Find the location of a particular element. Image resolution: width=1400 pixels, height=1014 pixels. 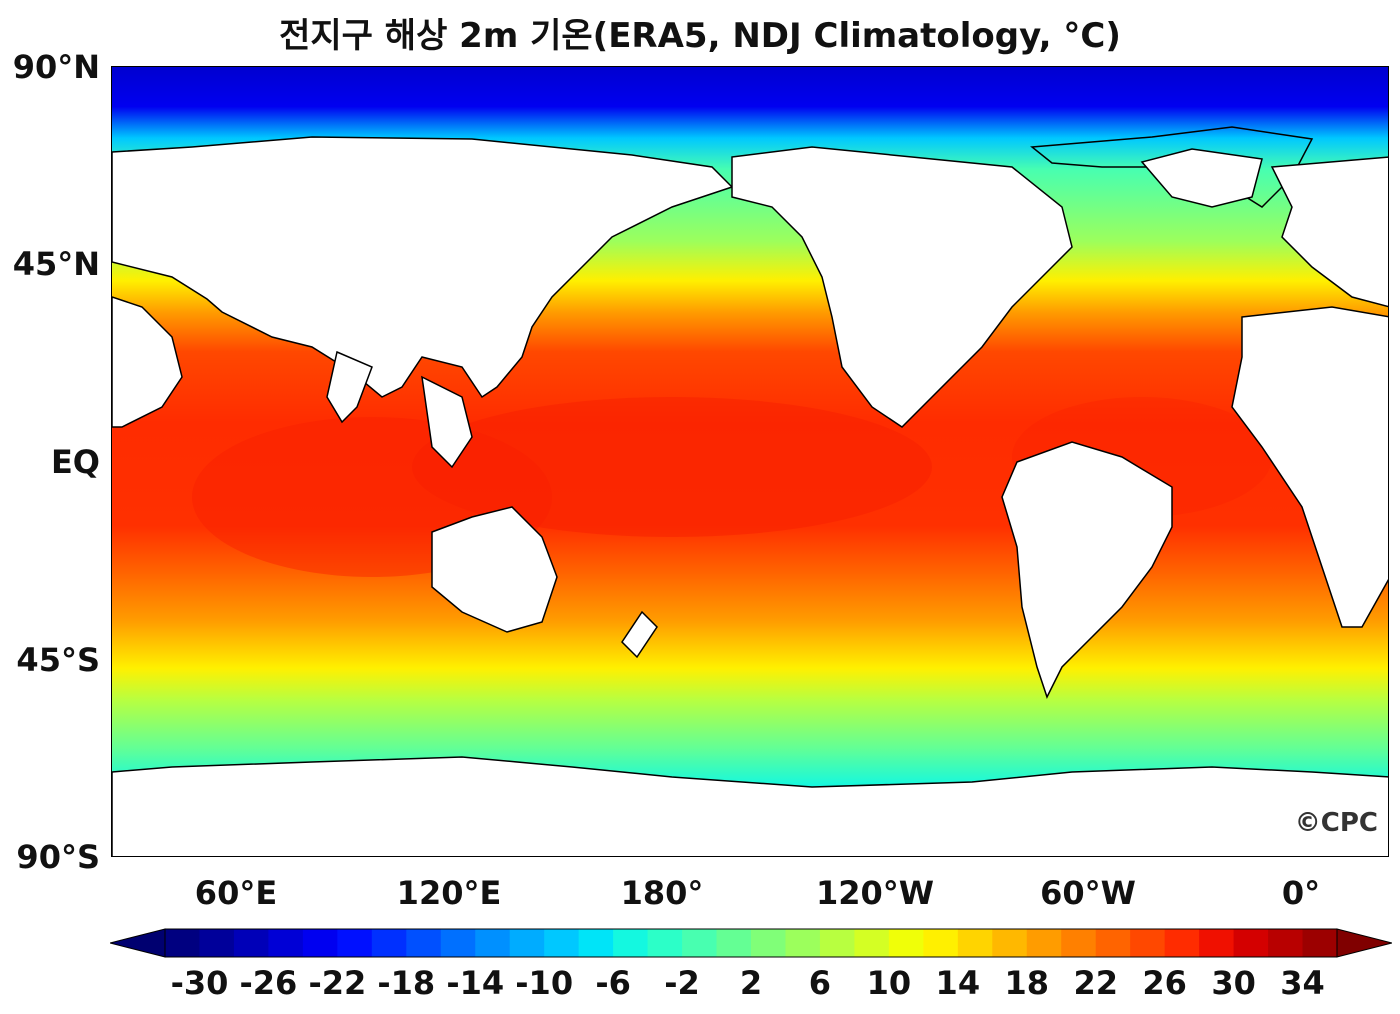

lat-label-90s: 90°S is located at coordinates (58, 857).